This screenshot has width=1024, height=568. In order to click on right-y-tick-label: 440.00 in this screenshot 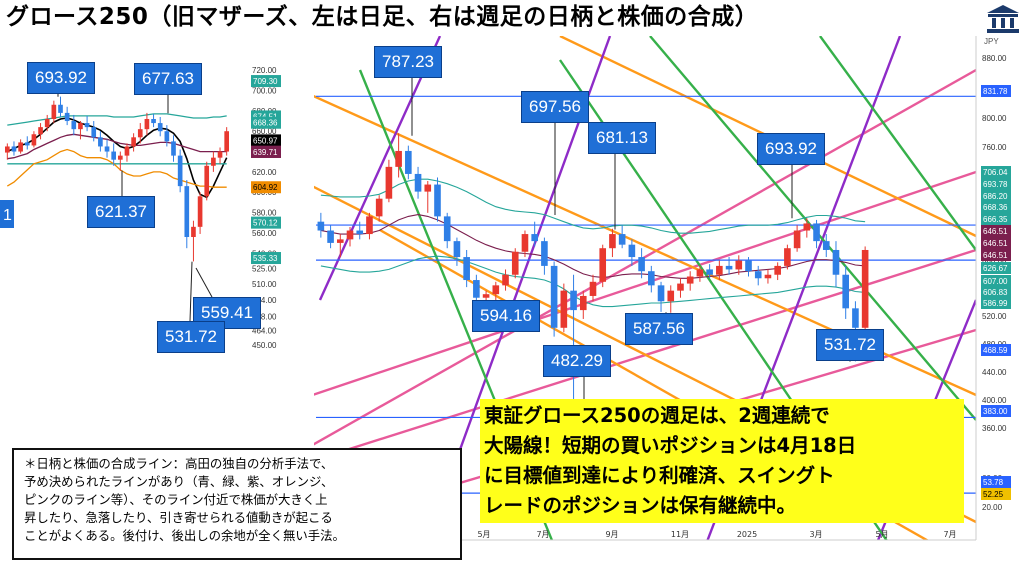, I will do `click(994, 372)`.